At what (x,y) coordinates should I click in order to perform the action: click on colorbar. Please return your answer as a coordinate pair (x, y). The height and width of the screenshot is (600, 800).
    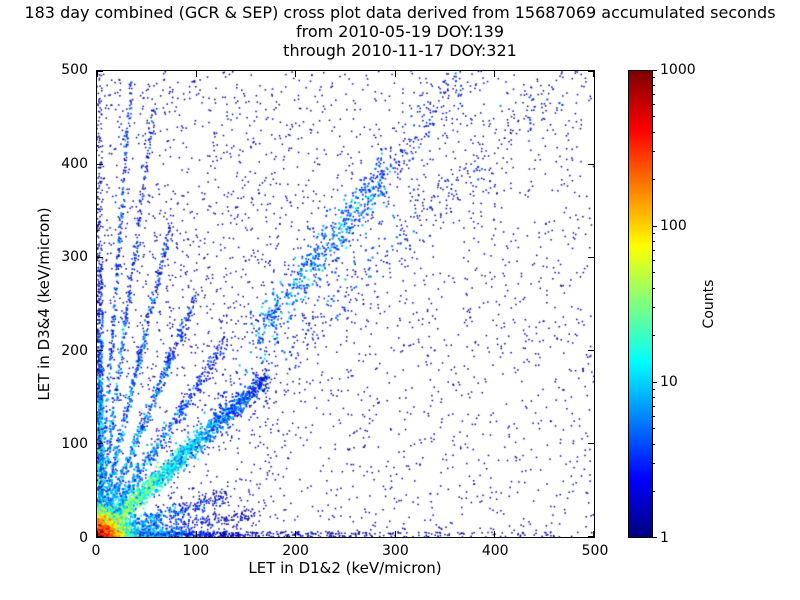
    Looking at the image, I should click on (640, 304).